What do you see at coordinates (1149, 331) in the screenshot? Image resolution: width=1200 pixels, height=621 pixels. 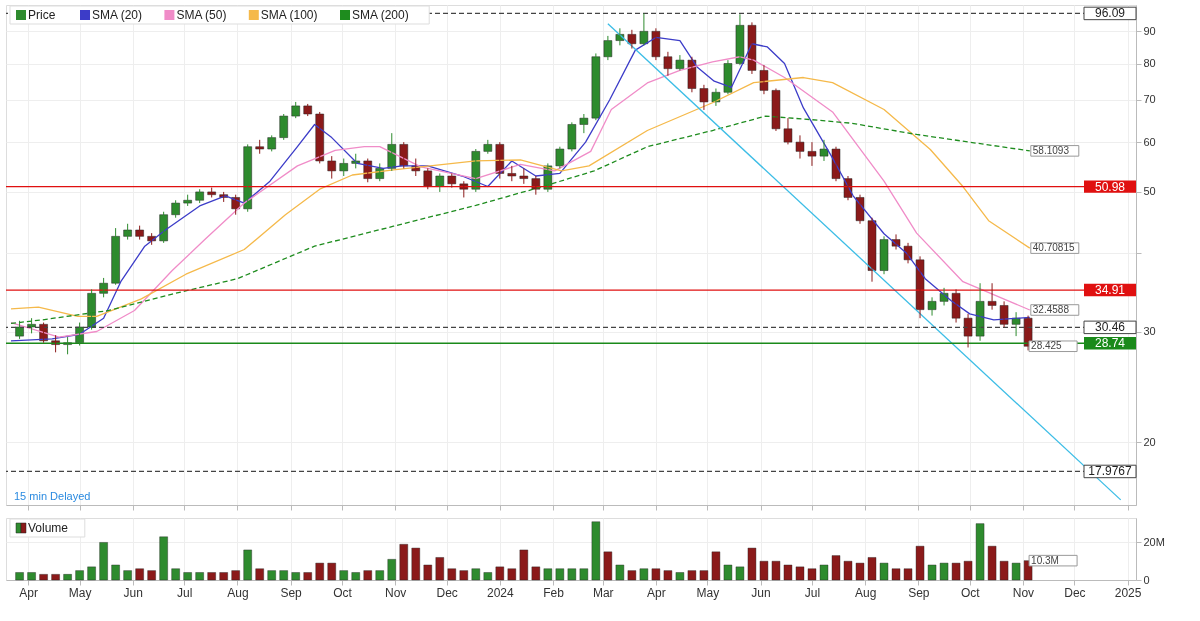 I see `y-tick-label: 30` at bounding box center [1149, 331].